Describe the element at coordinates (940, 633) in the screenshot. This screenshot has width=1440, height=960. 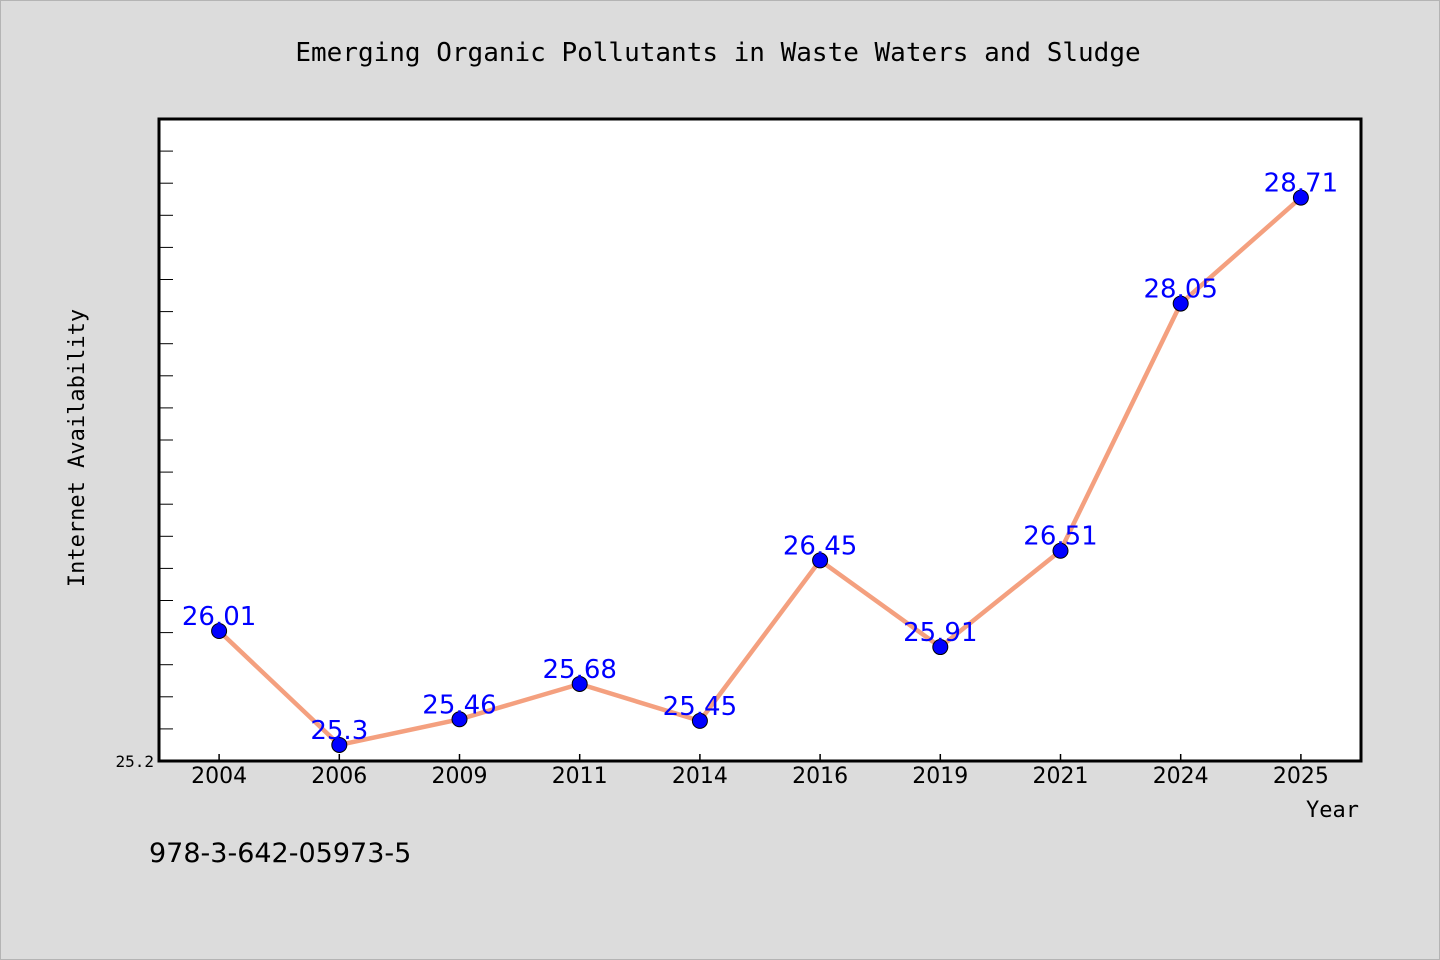
I see `data-label: 25.91` at that location.